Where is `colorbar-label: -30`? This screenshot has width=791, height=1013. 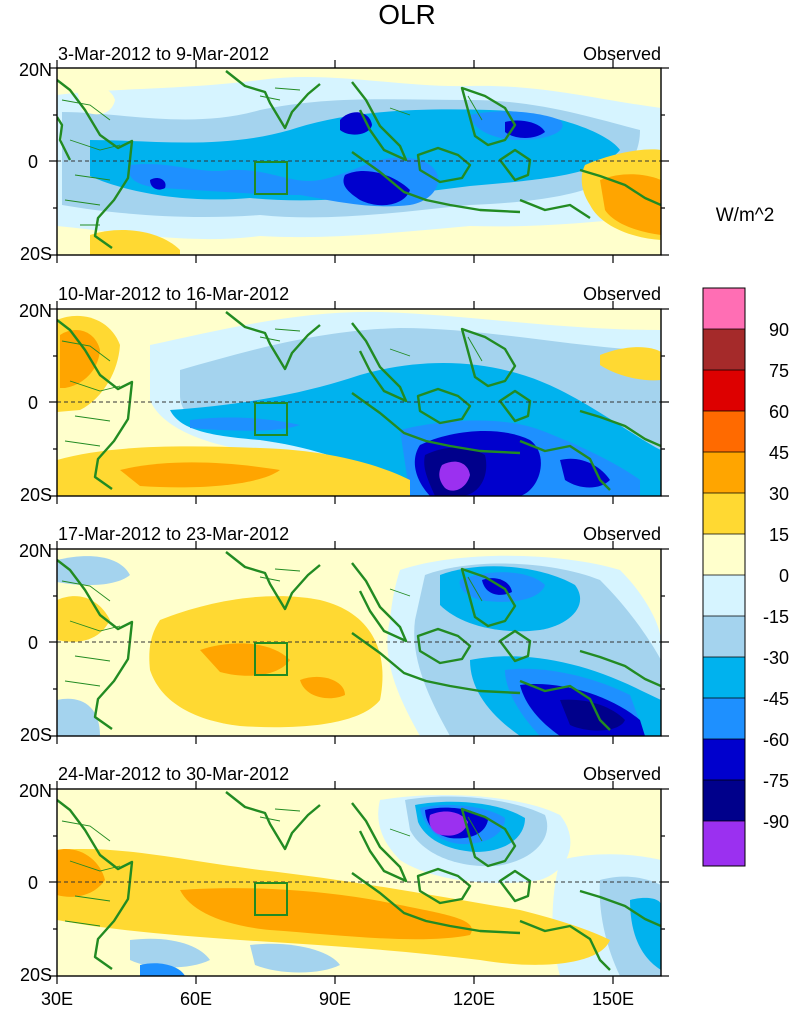
colorbar-label: -30 is located at coordinates (776, 658).